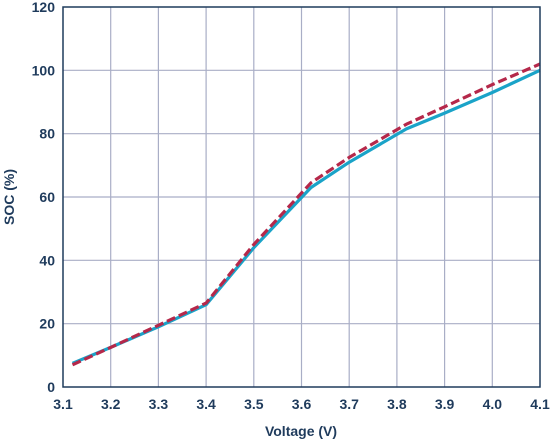  What do you see at coordinates (493, 404) in the screenshot?
I see `x-tick-label: 4.0` at bounding box center [493, 404].